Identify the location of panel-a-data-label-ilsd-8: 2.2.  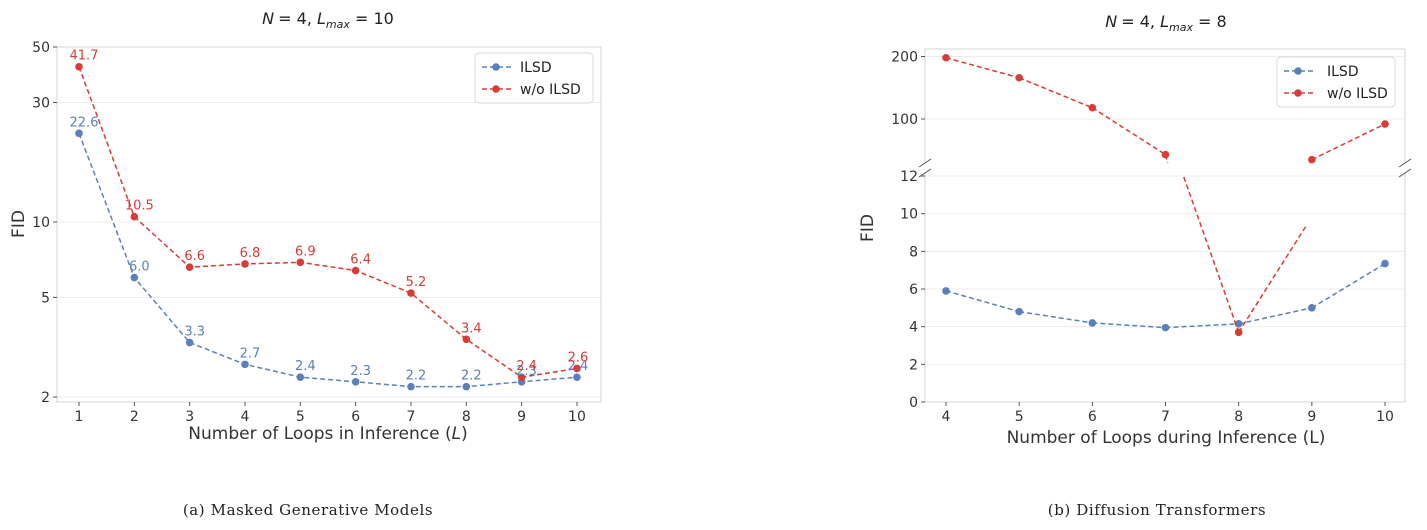
(471, 376).